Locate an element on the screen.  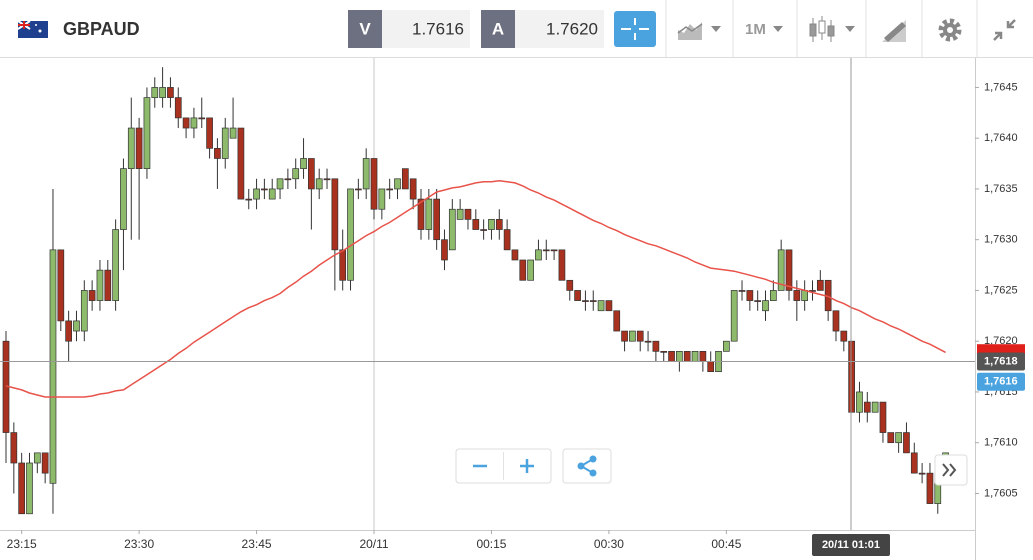
buy-price-bg is located at coordinates (559, 29).